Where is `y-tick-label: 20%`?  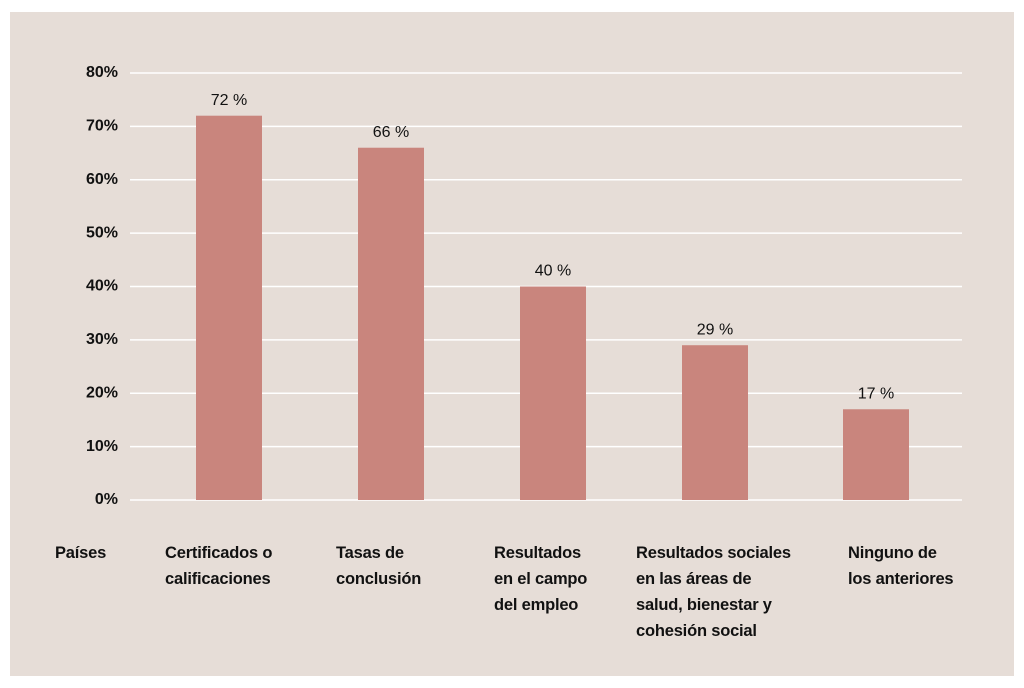
y-tick-label: 20% is located at coordinates (102, 392).